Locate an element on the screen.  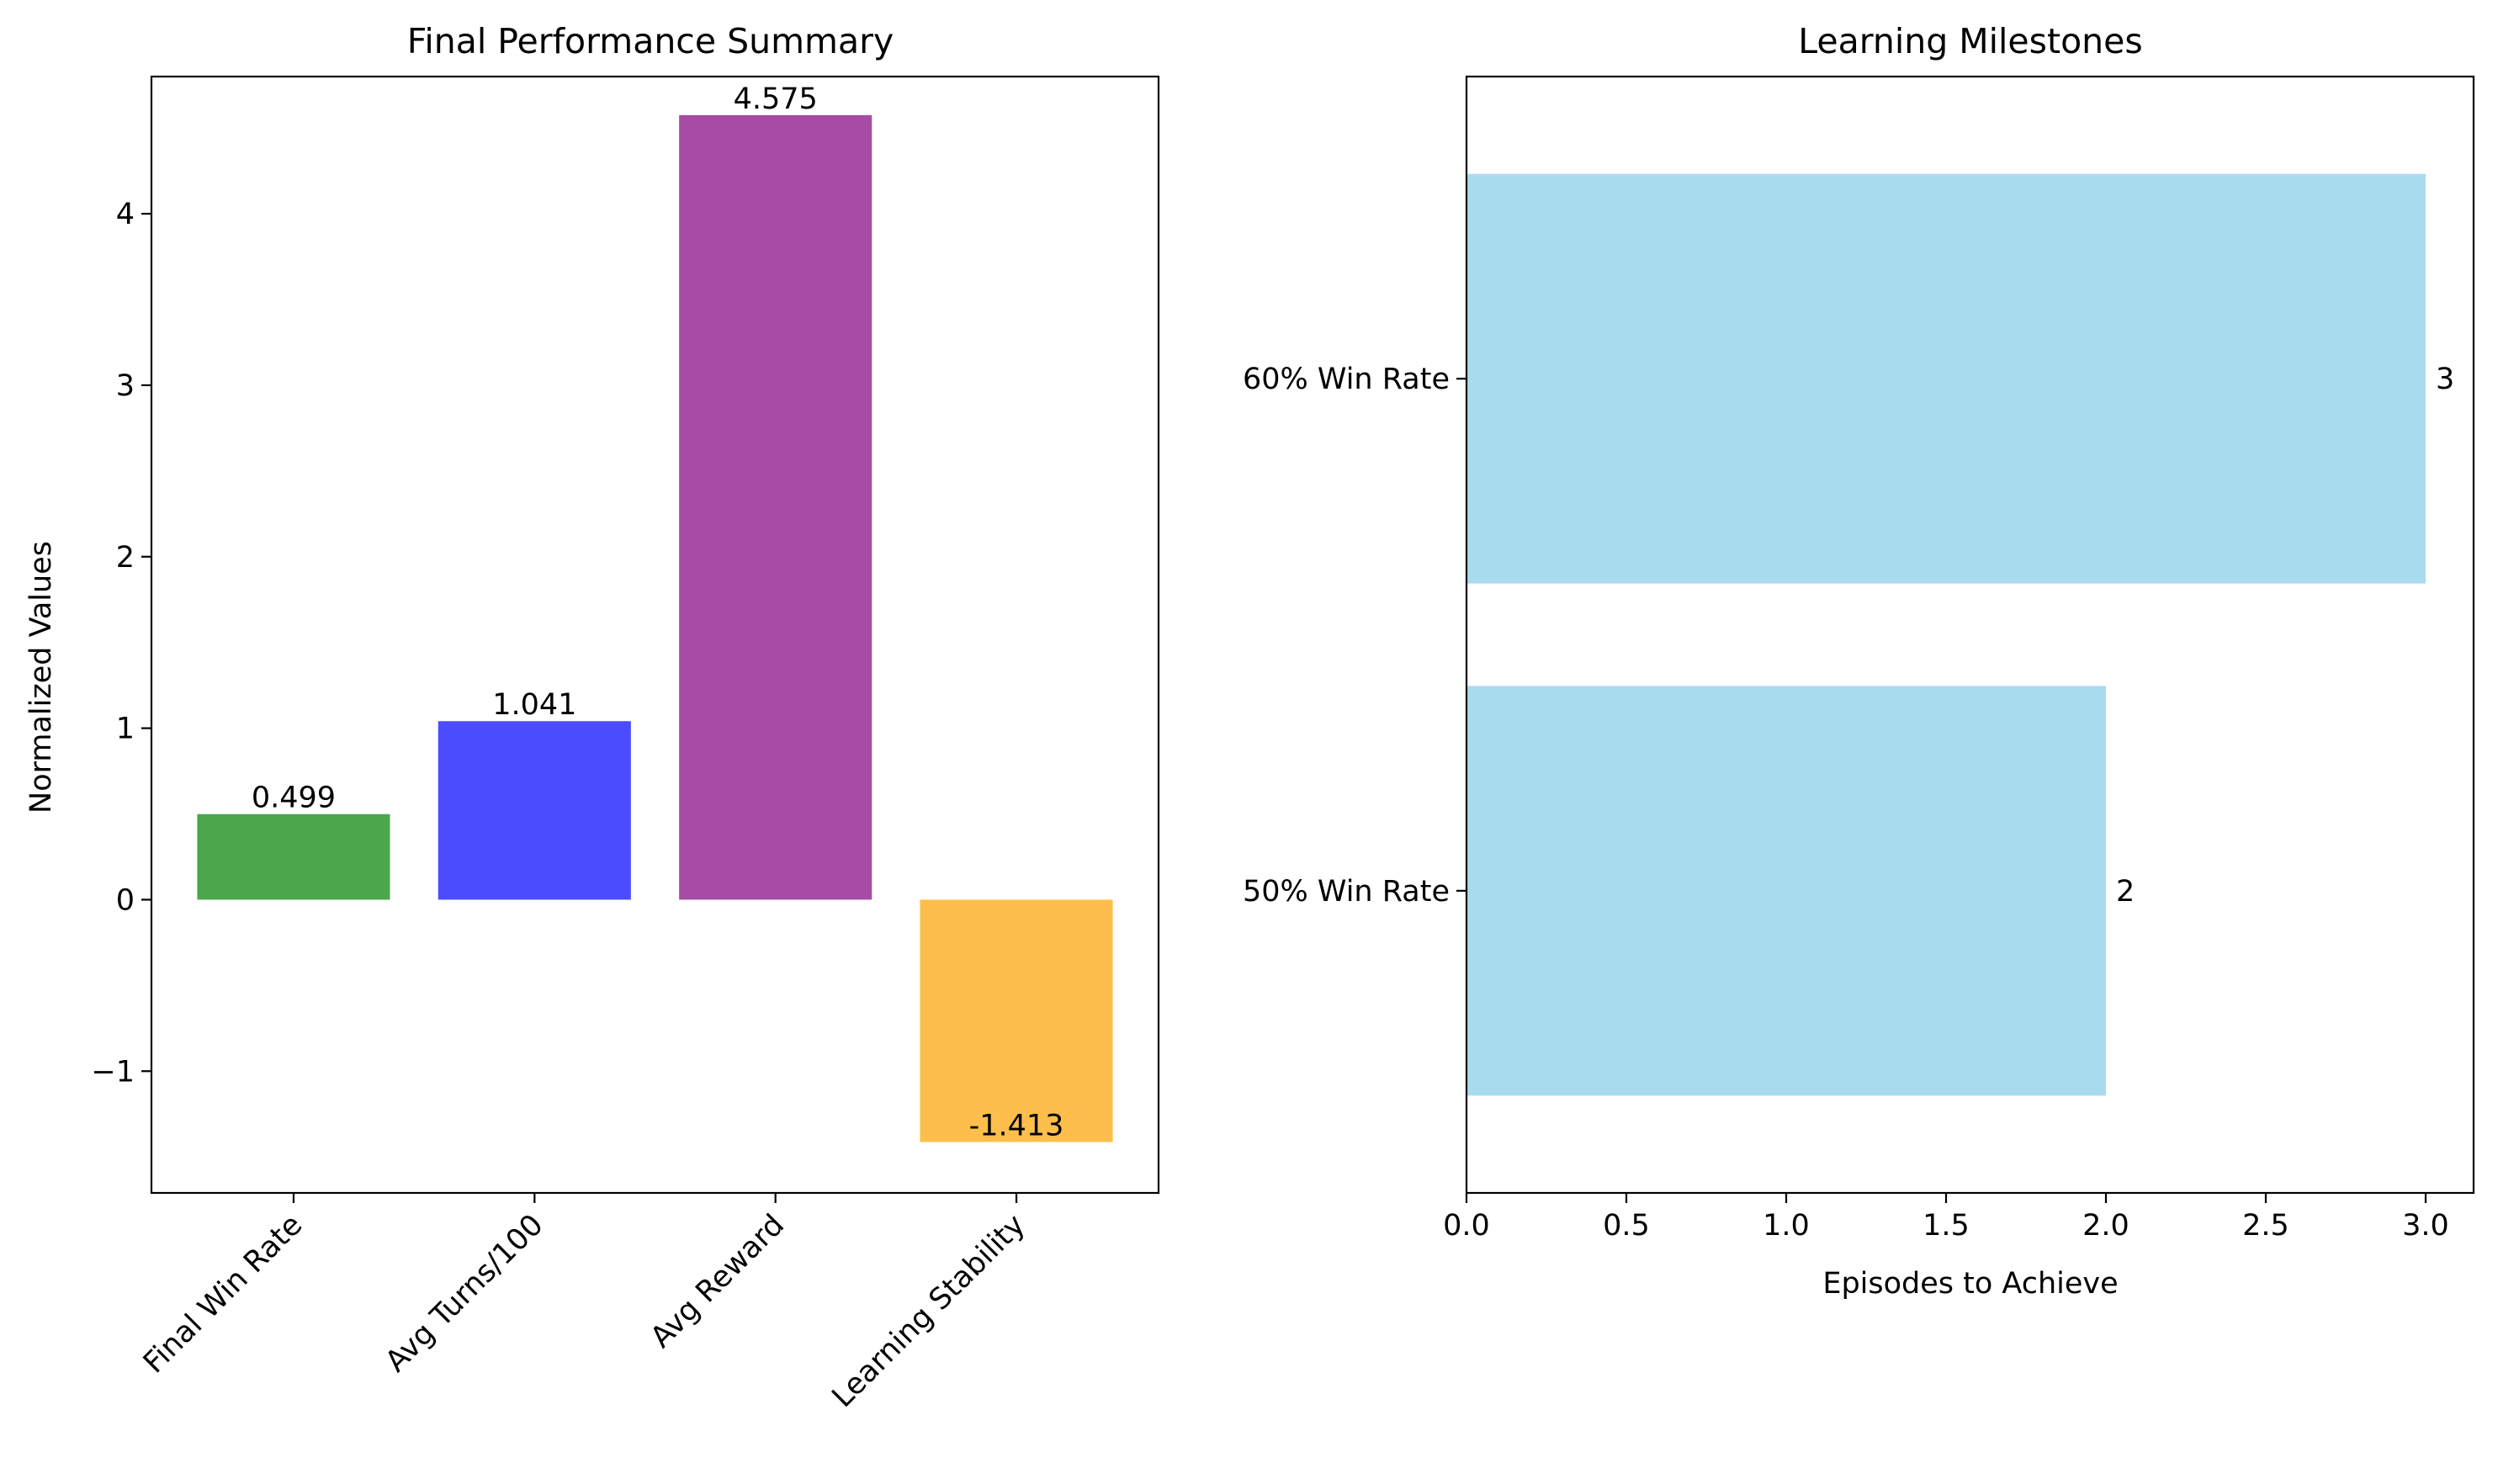
y-axis-ticks: −1 0 1 2 3 4 is located at coordinates (121, 643).